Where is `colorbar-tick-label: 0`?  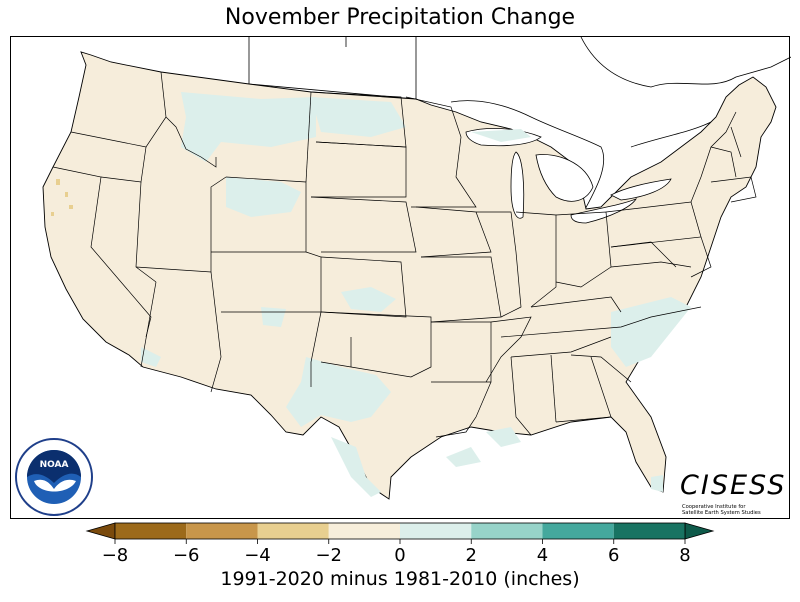 colorbar-tick-label: 0 is located at coordinates (399, 555).